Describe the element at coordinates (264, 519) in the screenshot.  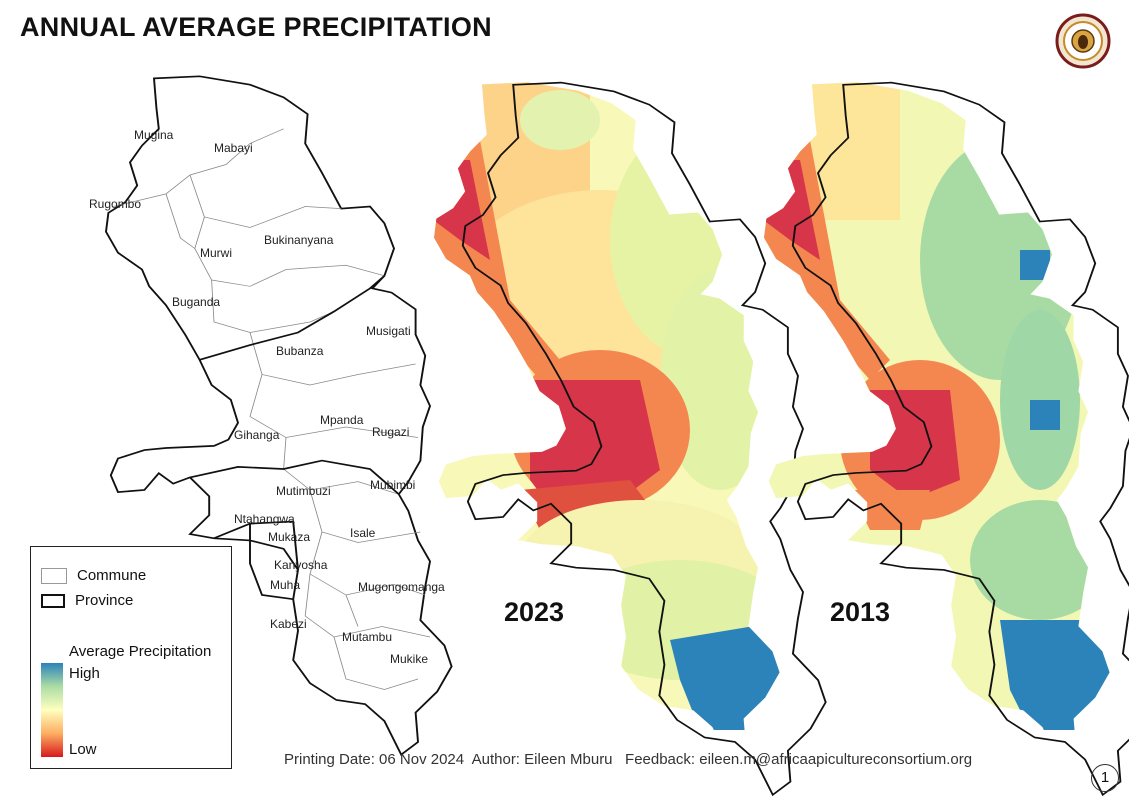
I see `commune-label: Ntahangwa` at that location.